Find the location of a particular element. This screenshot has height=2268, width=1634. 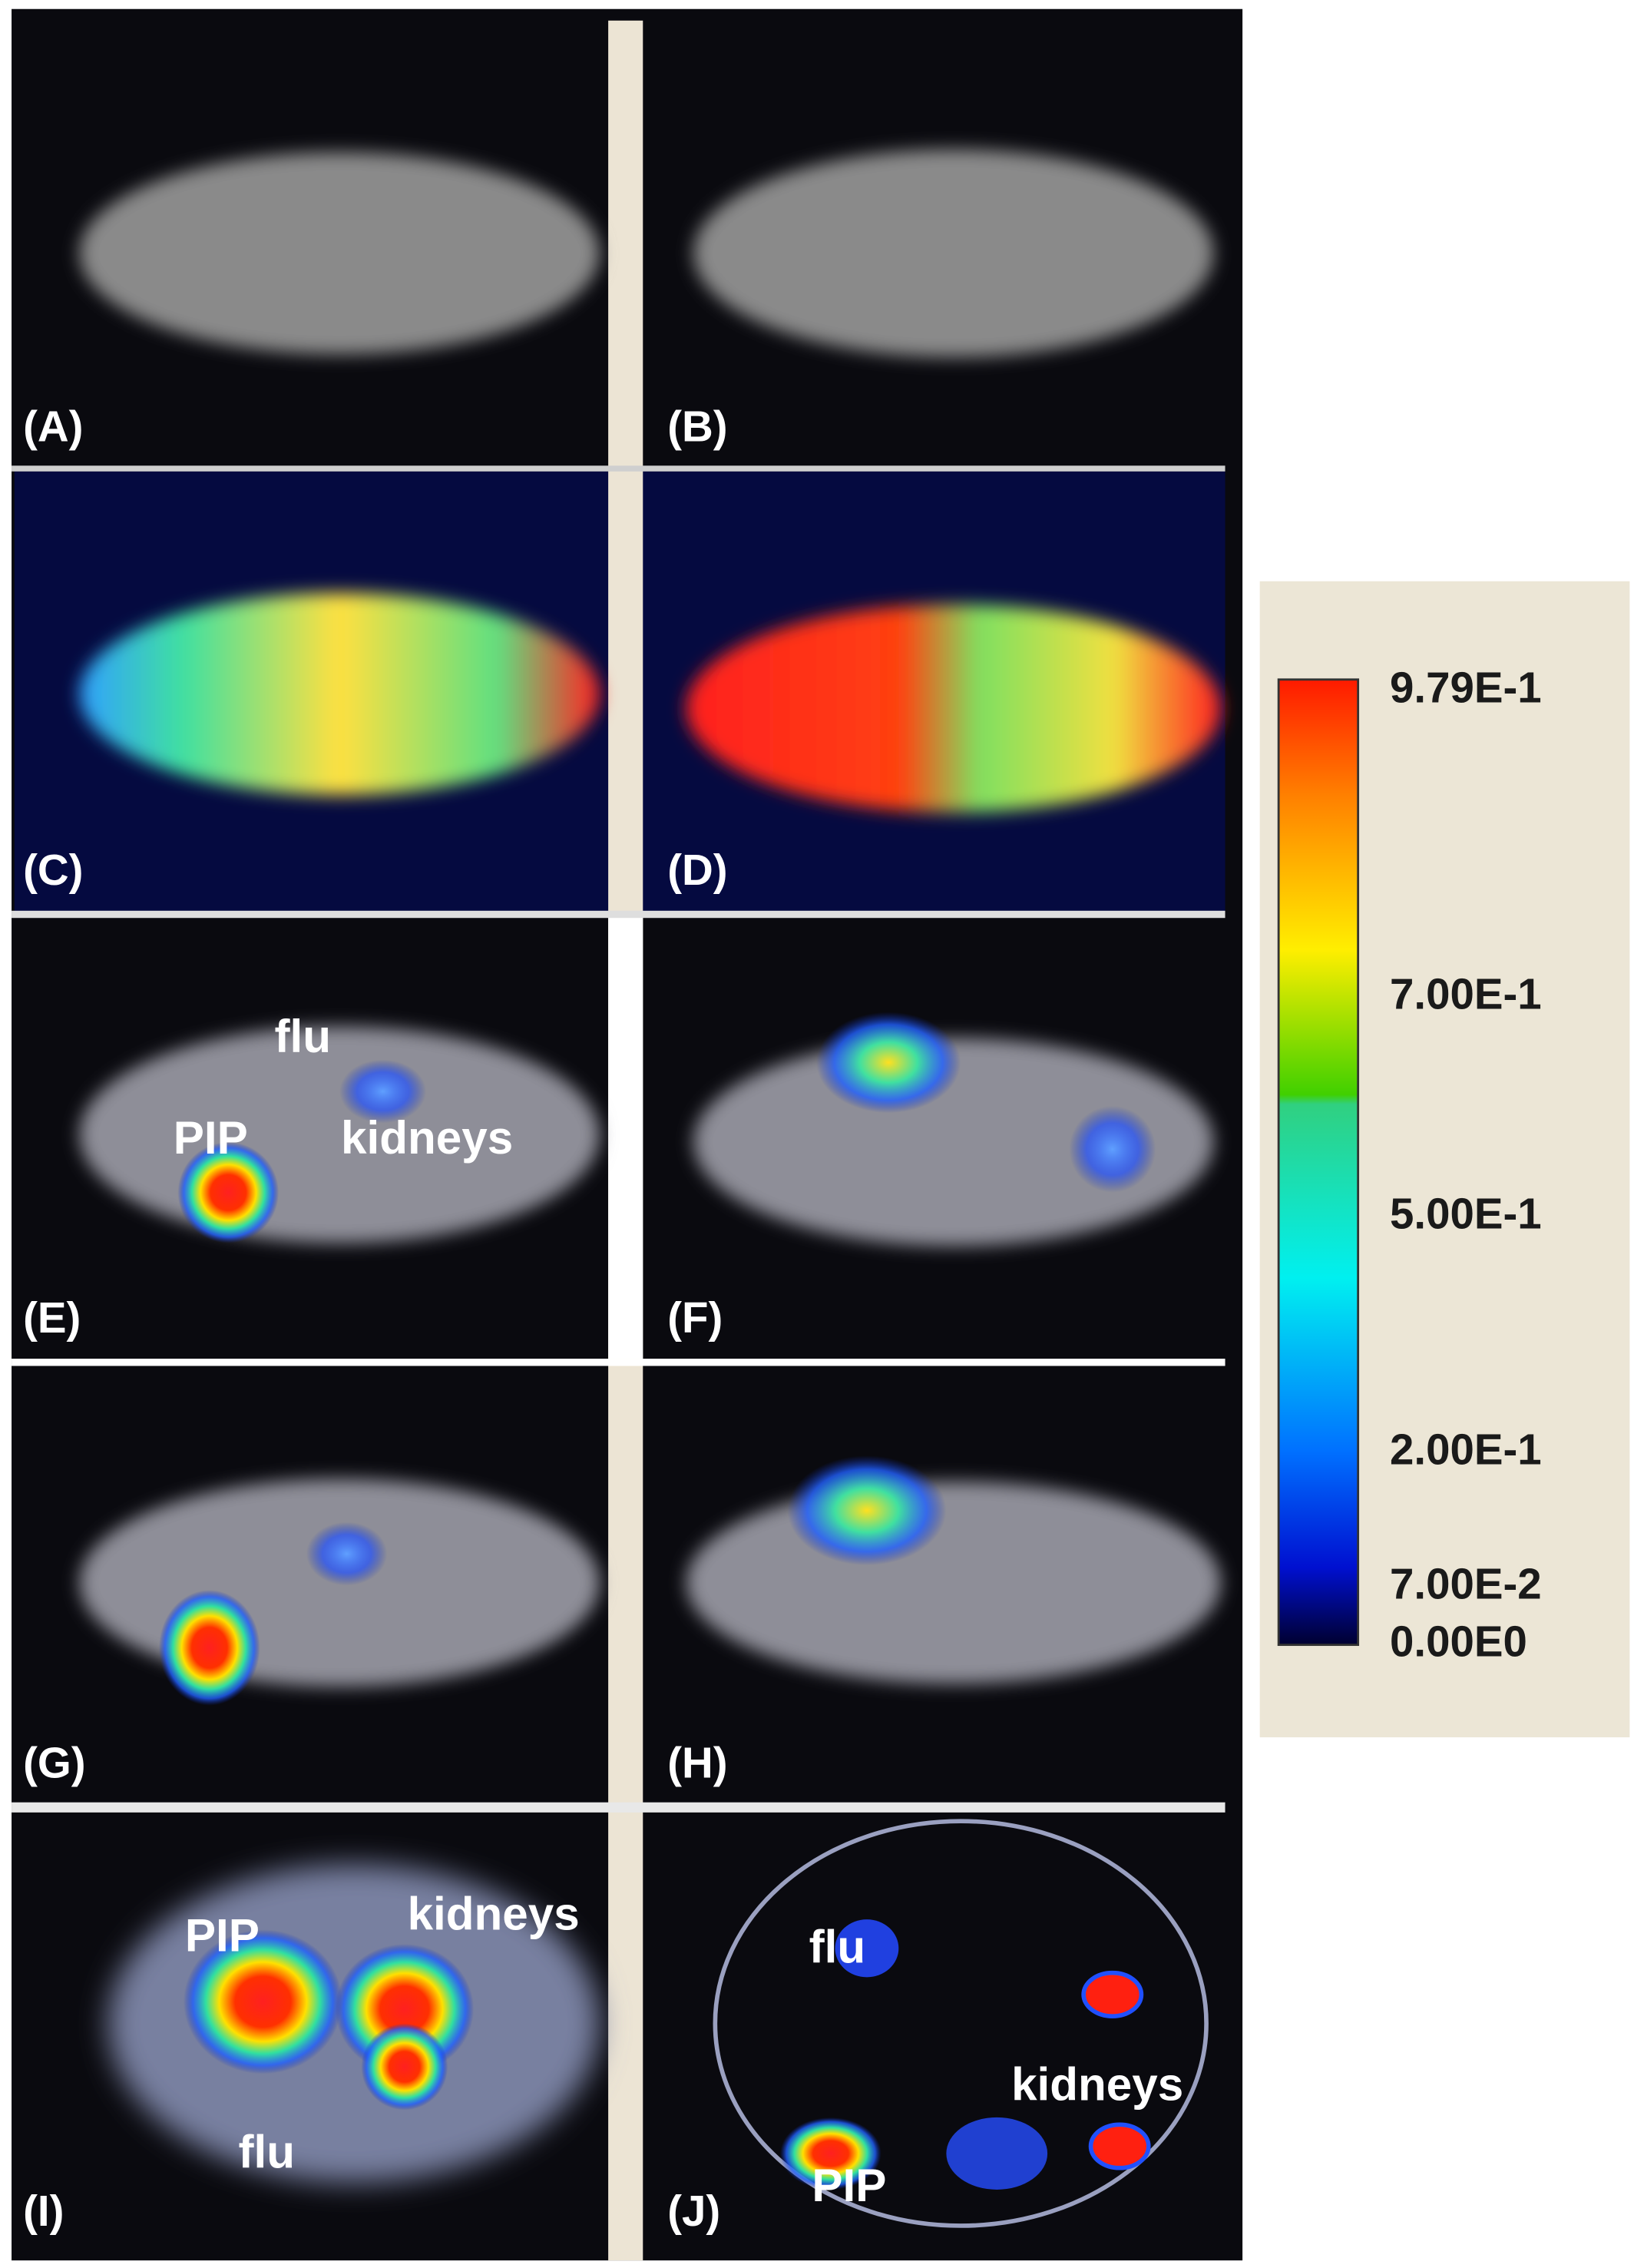

panel-label: (I) is located at coordinates (44, 2211).